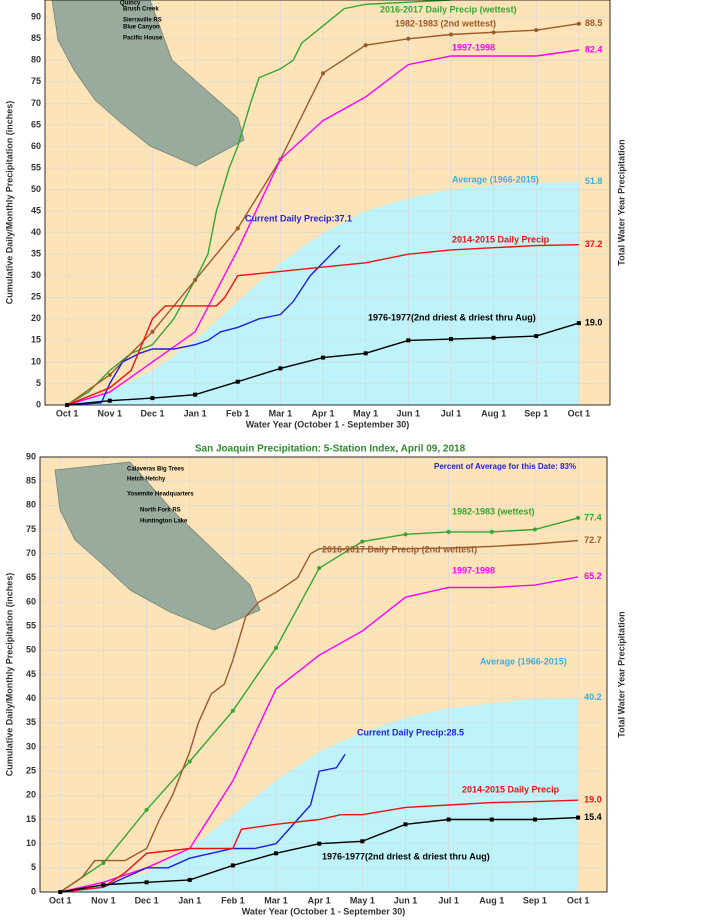 This screenshot has width=726, height=921. I want to click on station-label: Blue Canyon, so click(141, 28).